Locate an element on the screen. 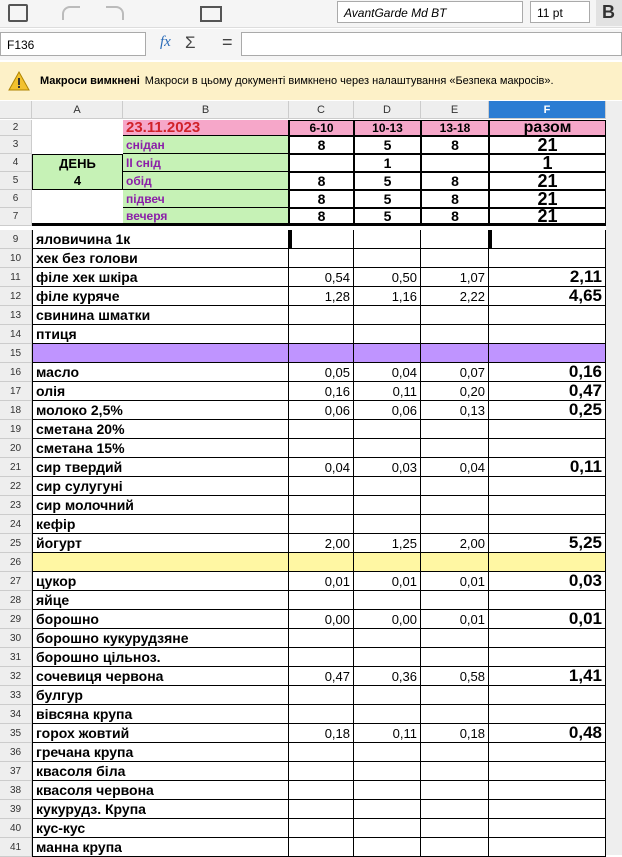 The width and height of the screenshot is (622, 857). name-box: F136 is located at coordinates (73, 44).